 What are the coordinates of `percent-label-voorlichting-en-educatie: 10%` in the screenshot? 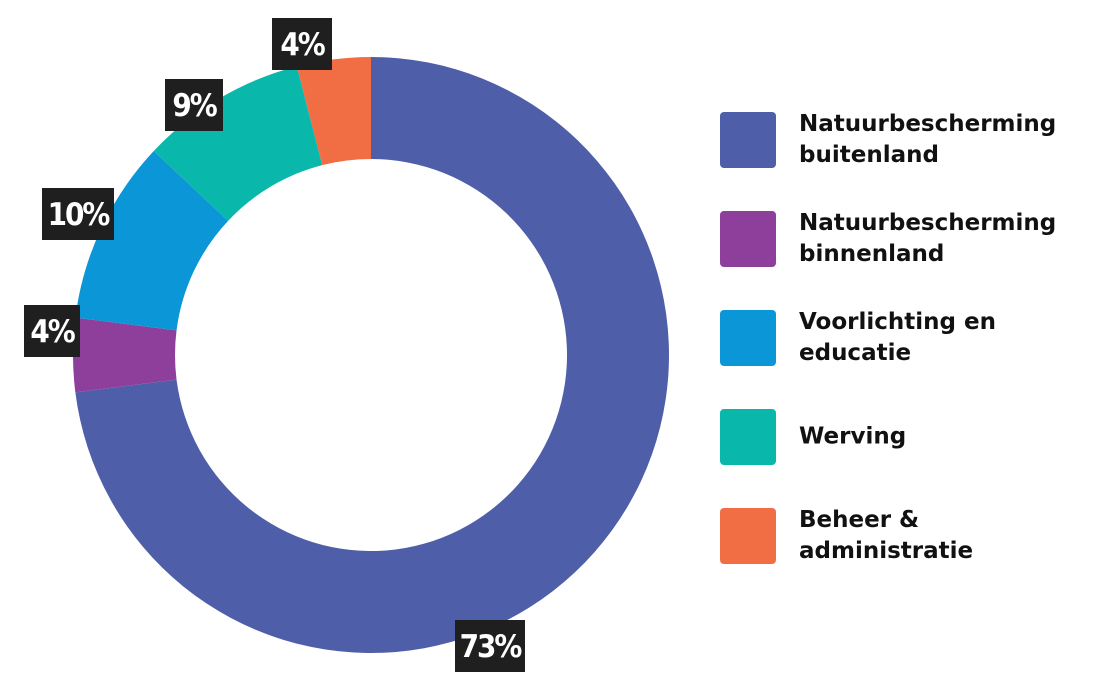 It's located at (78, 214).